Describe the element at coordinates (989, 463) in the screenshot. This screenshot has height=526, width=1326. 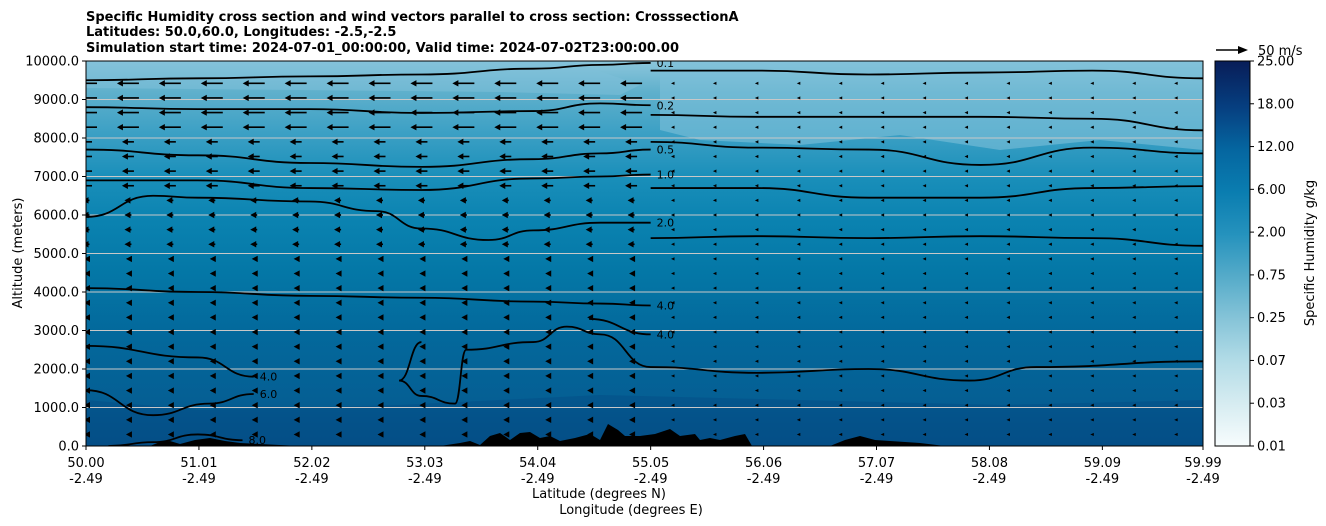
I see `x-tick-label-lat: 58.08` at that location.